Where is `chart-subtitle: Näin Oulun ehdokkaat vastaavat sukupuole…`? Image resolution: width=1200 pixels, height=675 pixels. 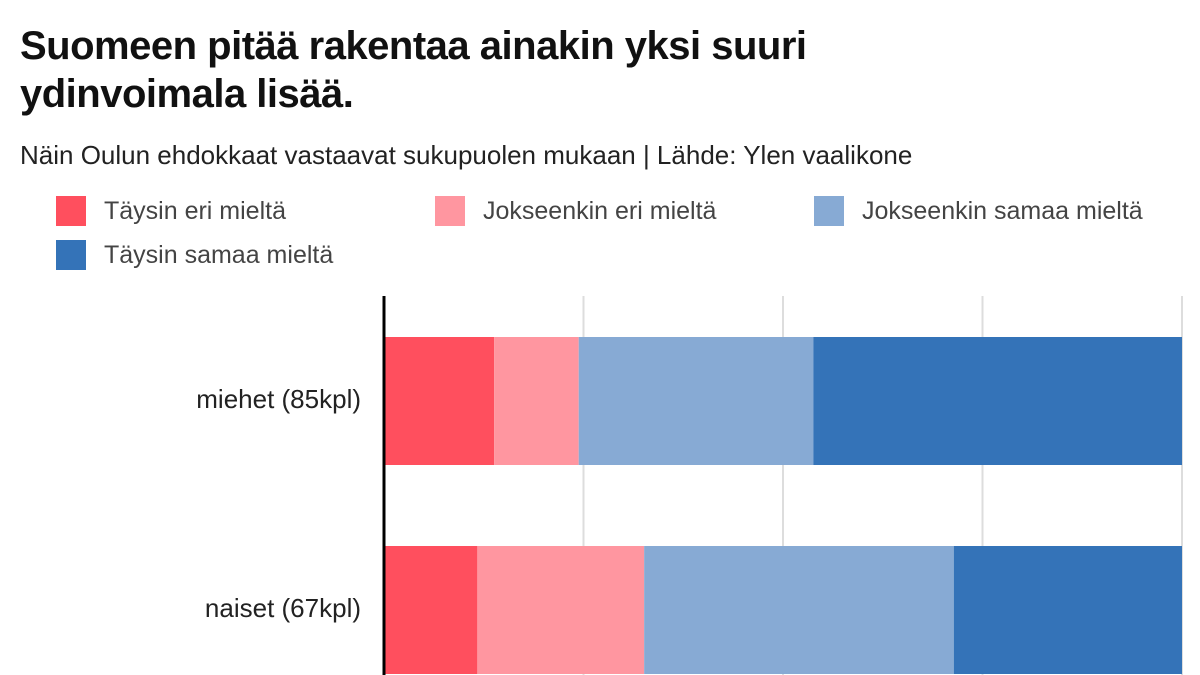 chart-subtitle: Näin Oulun ehdokkaat vastaavat sukupuole… is located at coordinates (466, 155).